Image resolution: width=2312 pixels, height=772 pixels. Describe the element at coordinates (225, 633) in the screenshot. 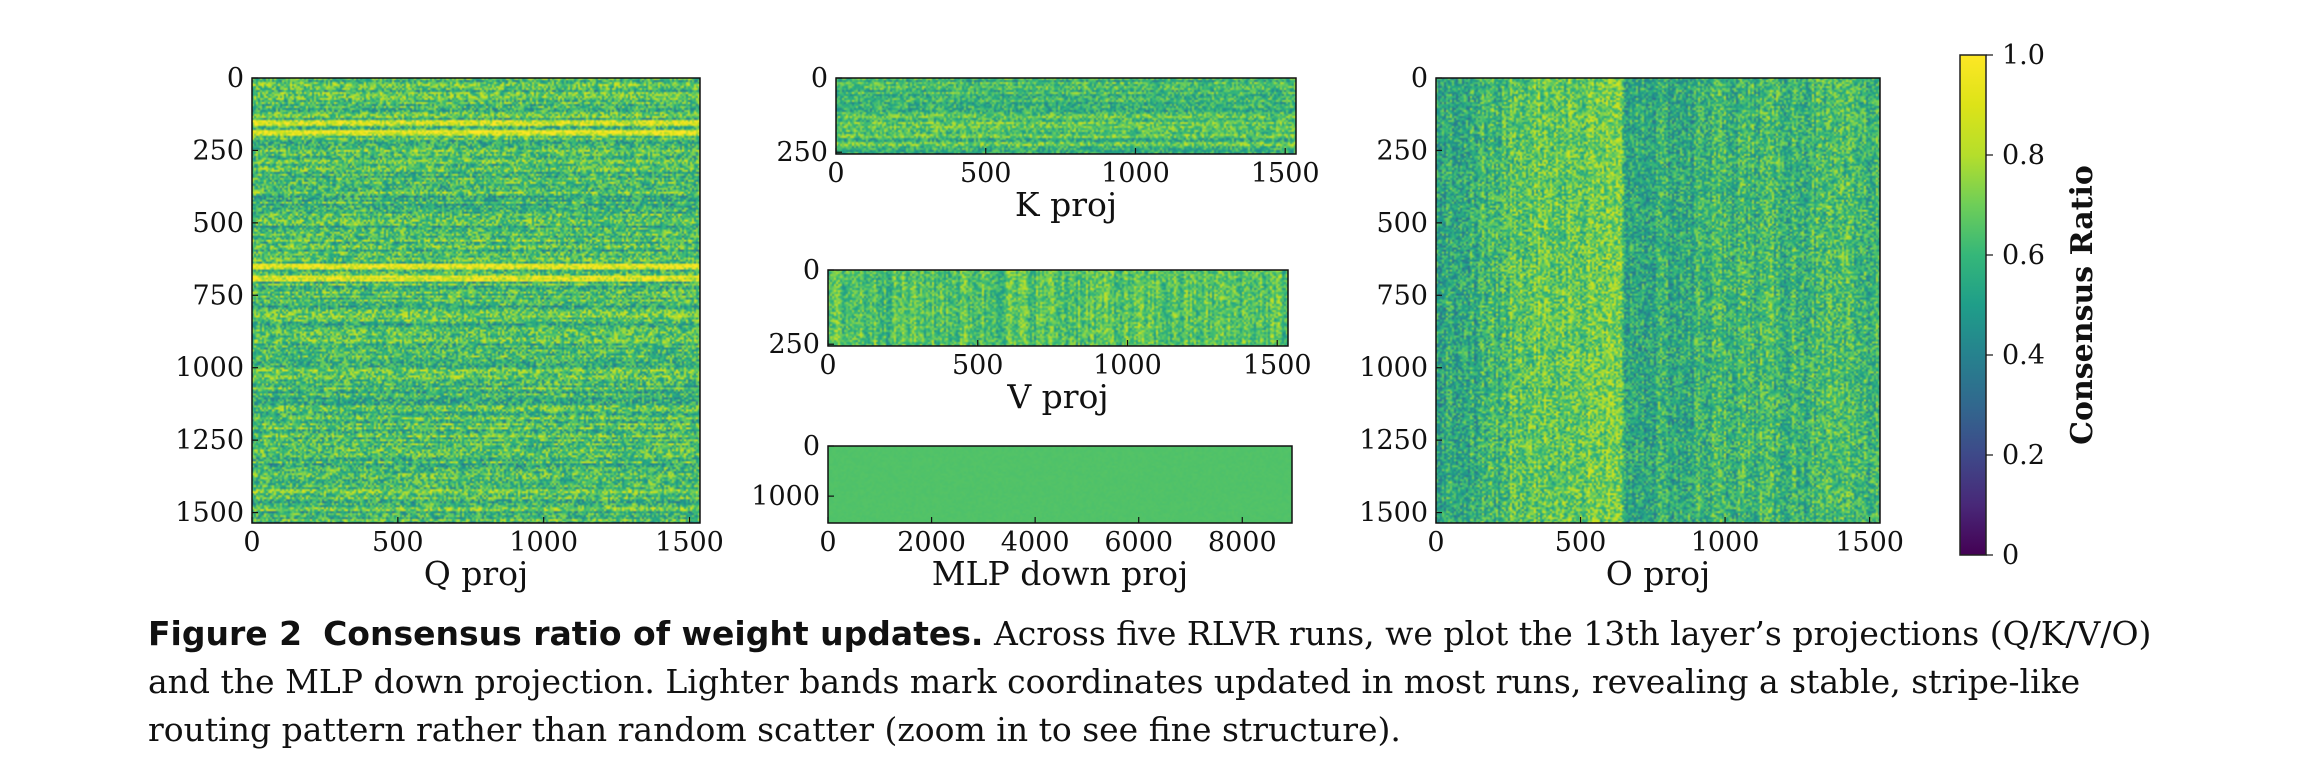

I see `caption-label: Figure 2` at that location.